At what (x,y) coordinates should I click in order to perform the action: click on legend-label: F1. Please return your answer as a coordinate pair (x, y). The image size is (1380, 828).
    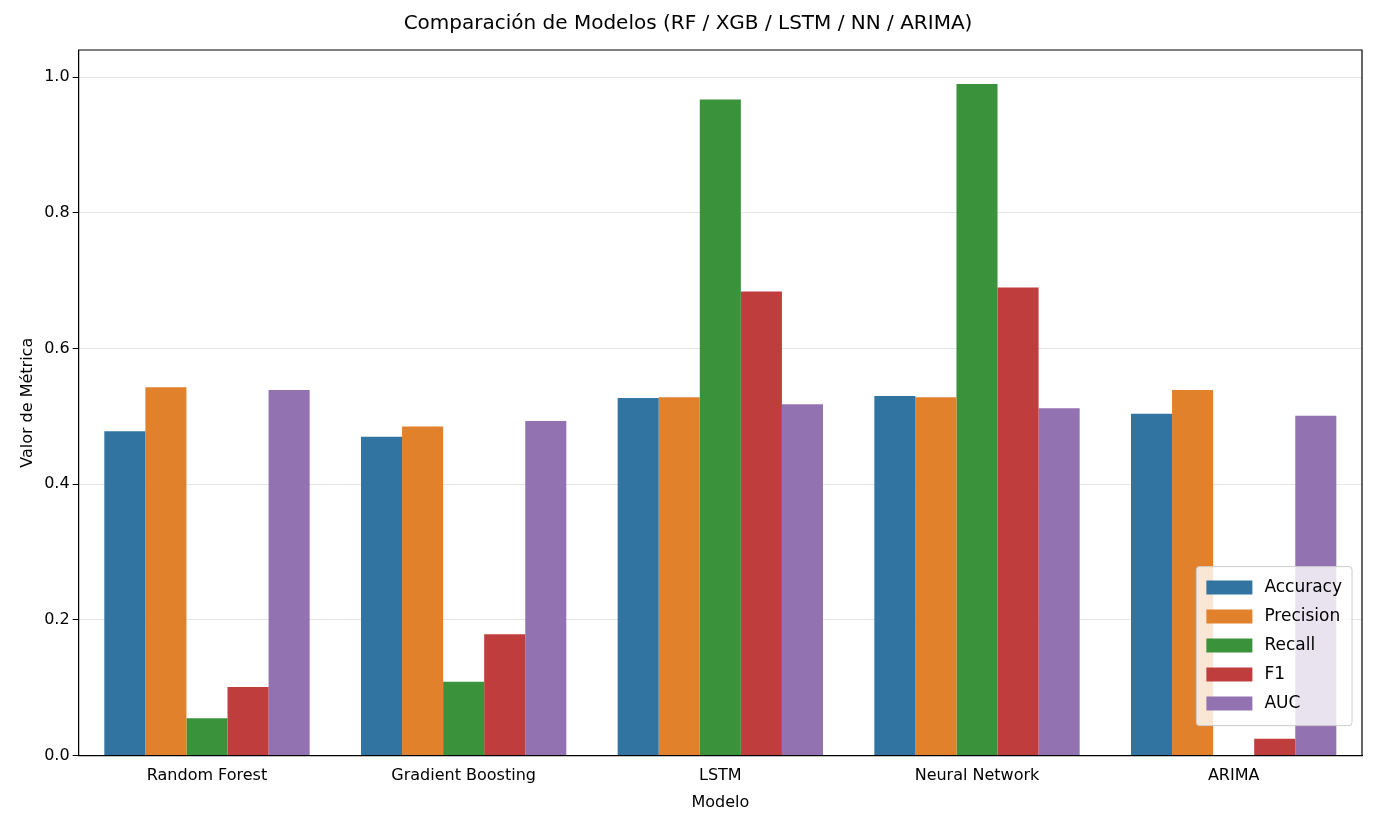
    Looking at the image, I should click on (1274, 673).